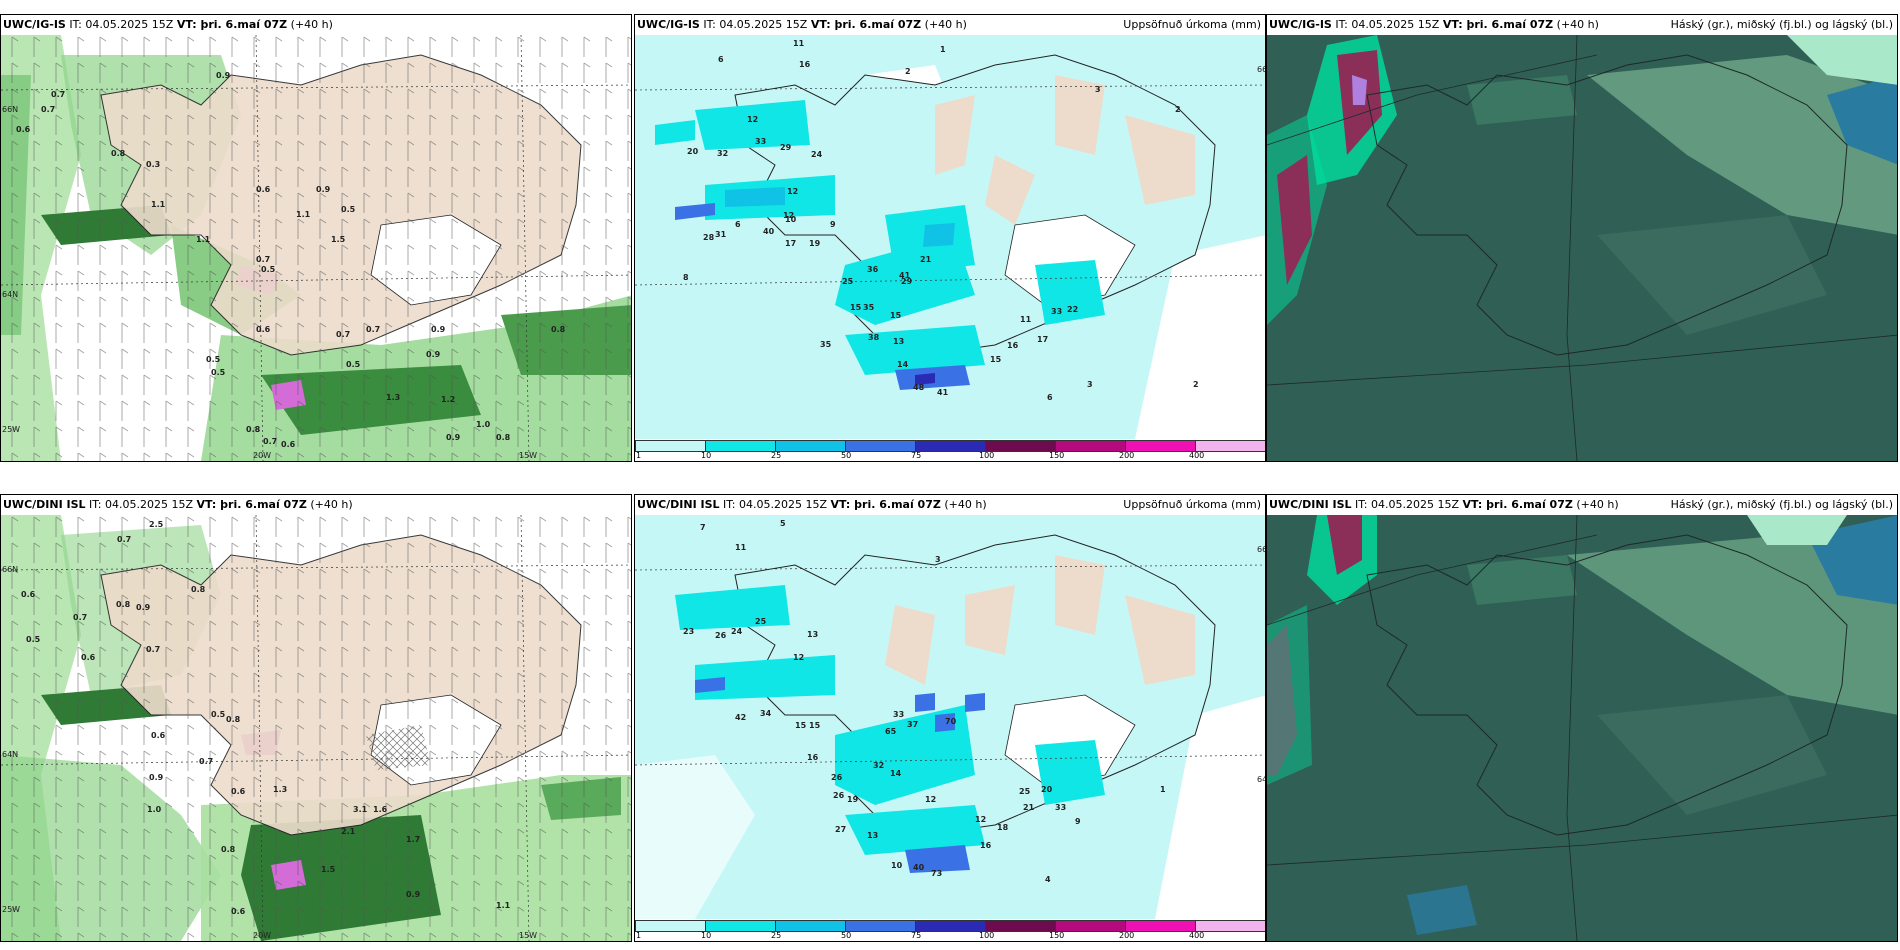 The height and width of the screenshot is (950, 1900). What do you see at coordinates (1098, 89) in the screenshot?
I see `precip-value: 3` at bounding box center [1098, 89].